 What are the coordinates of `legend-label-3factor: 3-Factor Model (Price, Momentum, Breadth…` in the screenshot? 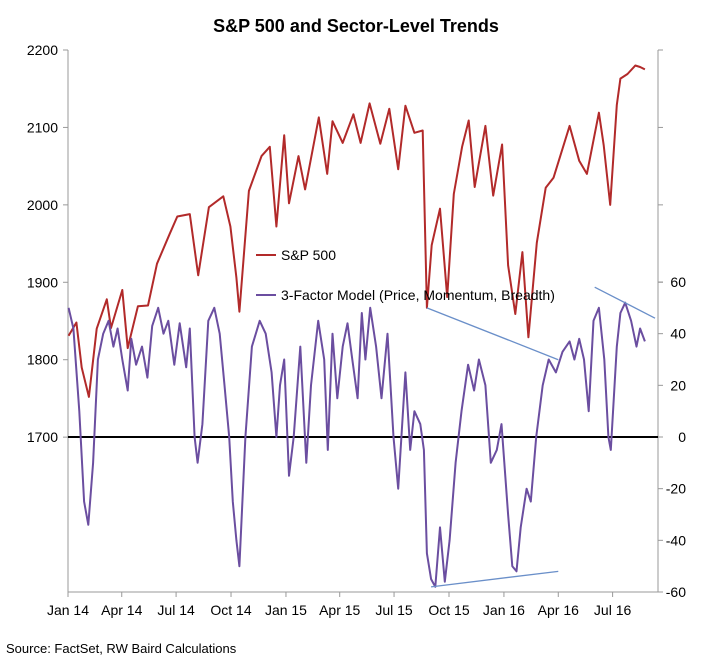 It's located at (418, 295).